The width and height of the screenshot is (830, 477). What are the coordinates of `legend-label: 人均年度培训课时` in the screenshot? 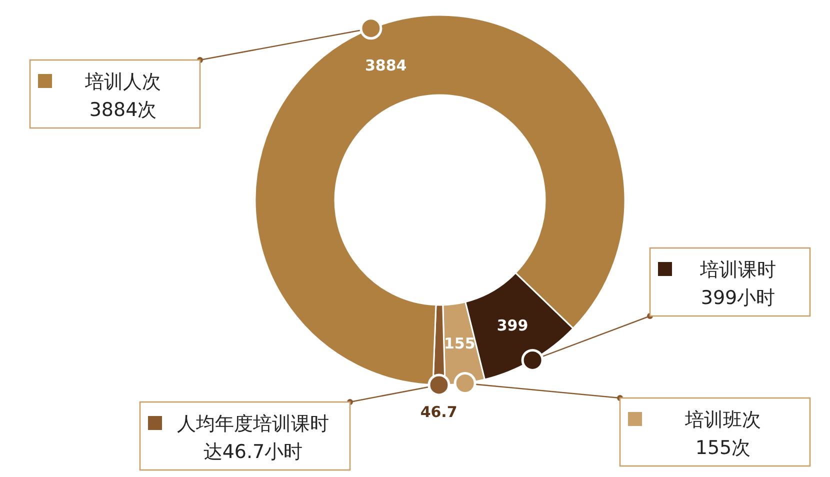 It's located at (253, 424).